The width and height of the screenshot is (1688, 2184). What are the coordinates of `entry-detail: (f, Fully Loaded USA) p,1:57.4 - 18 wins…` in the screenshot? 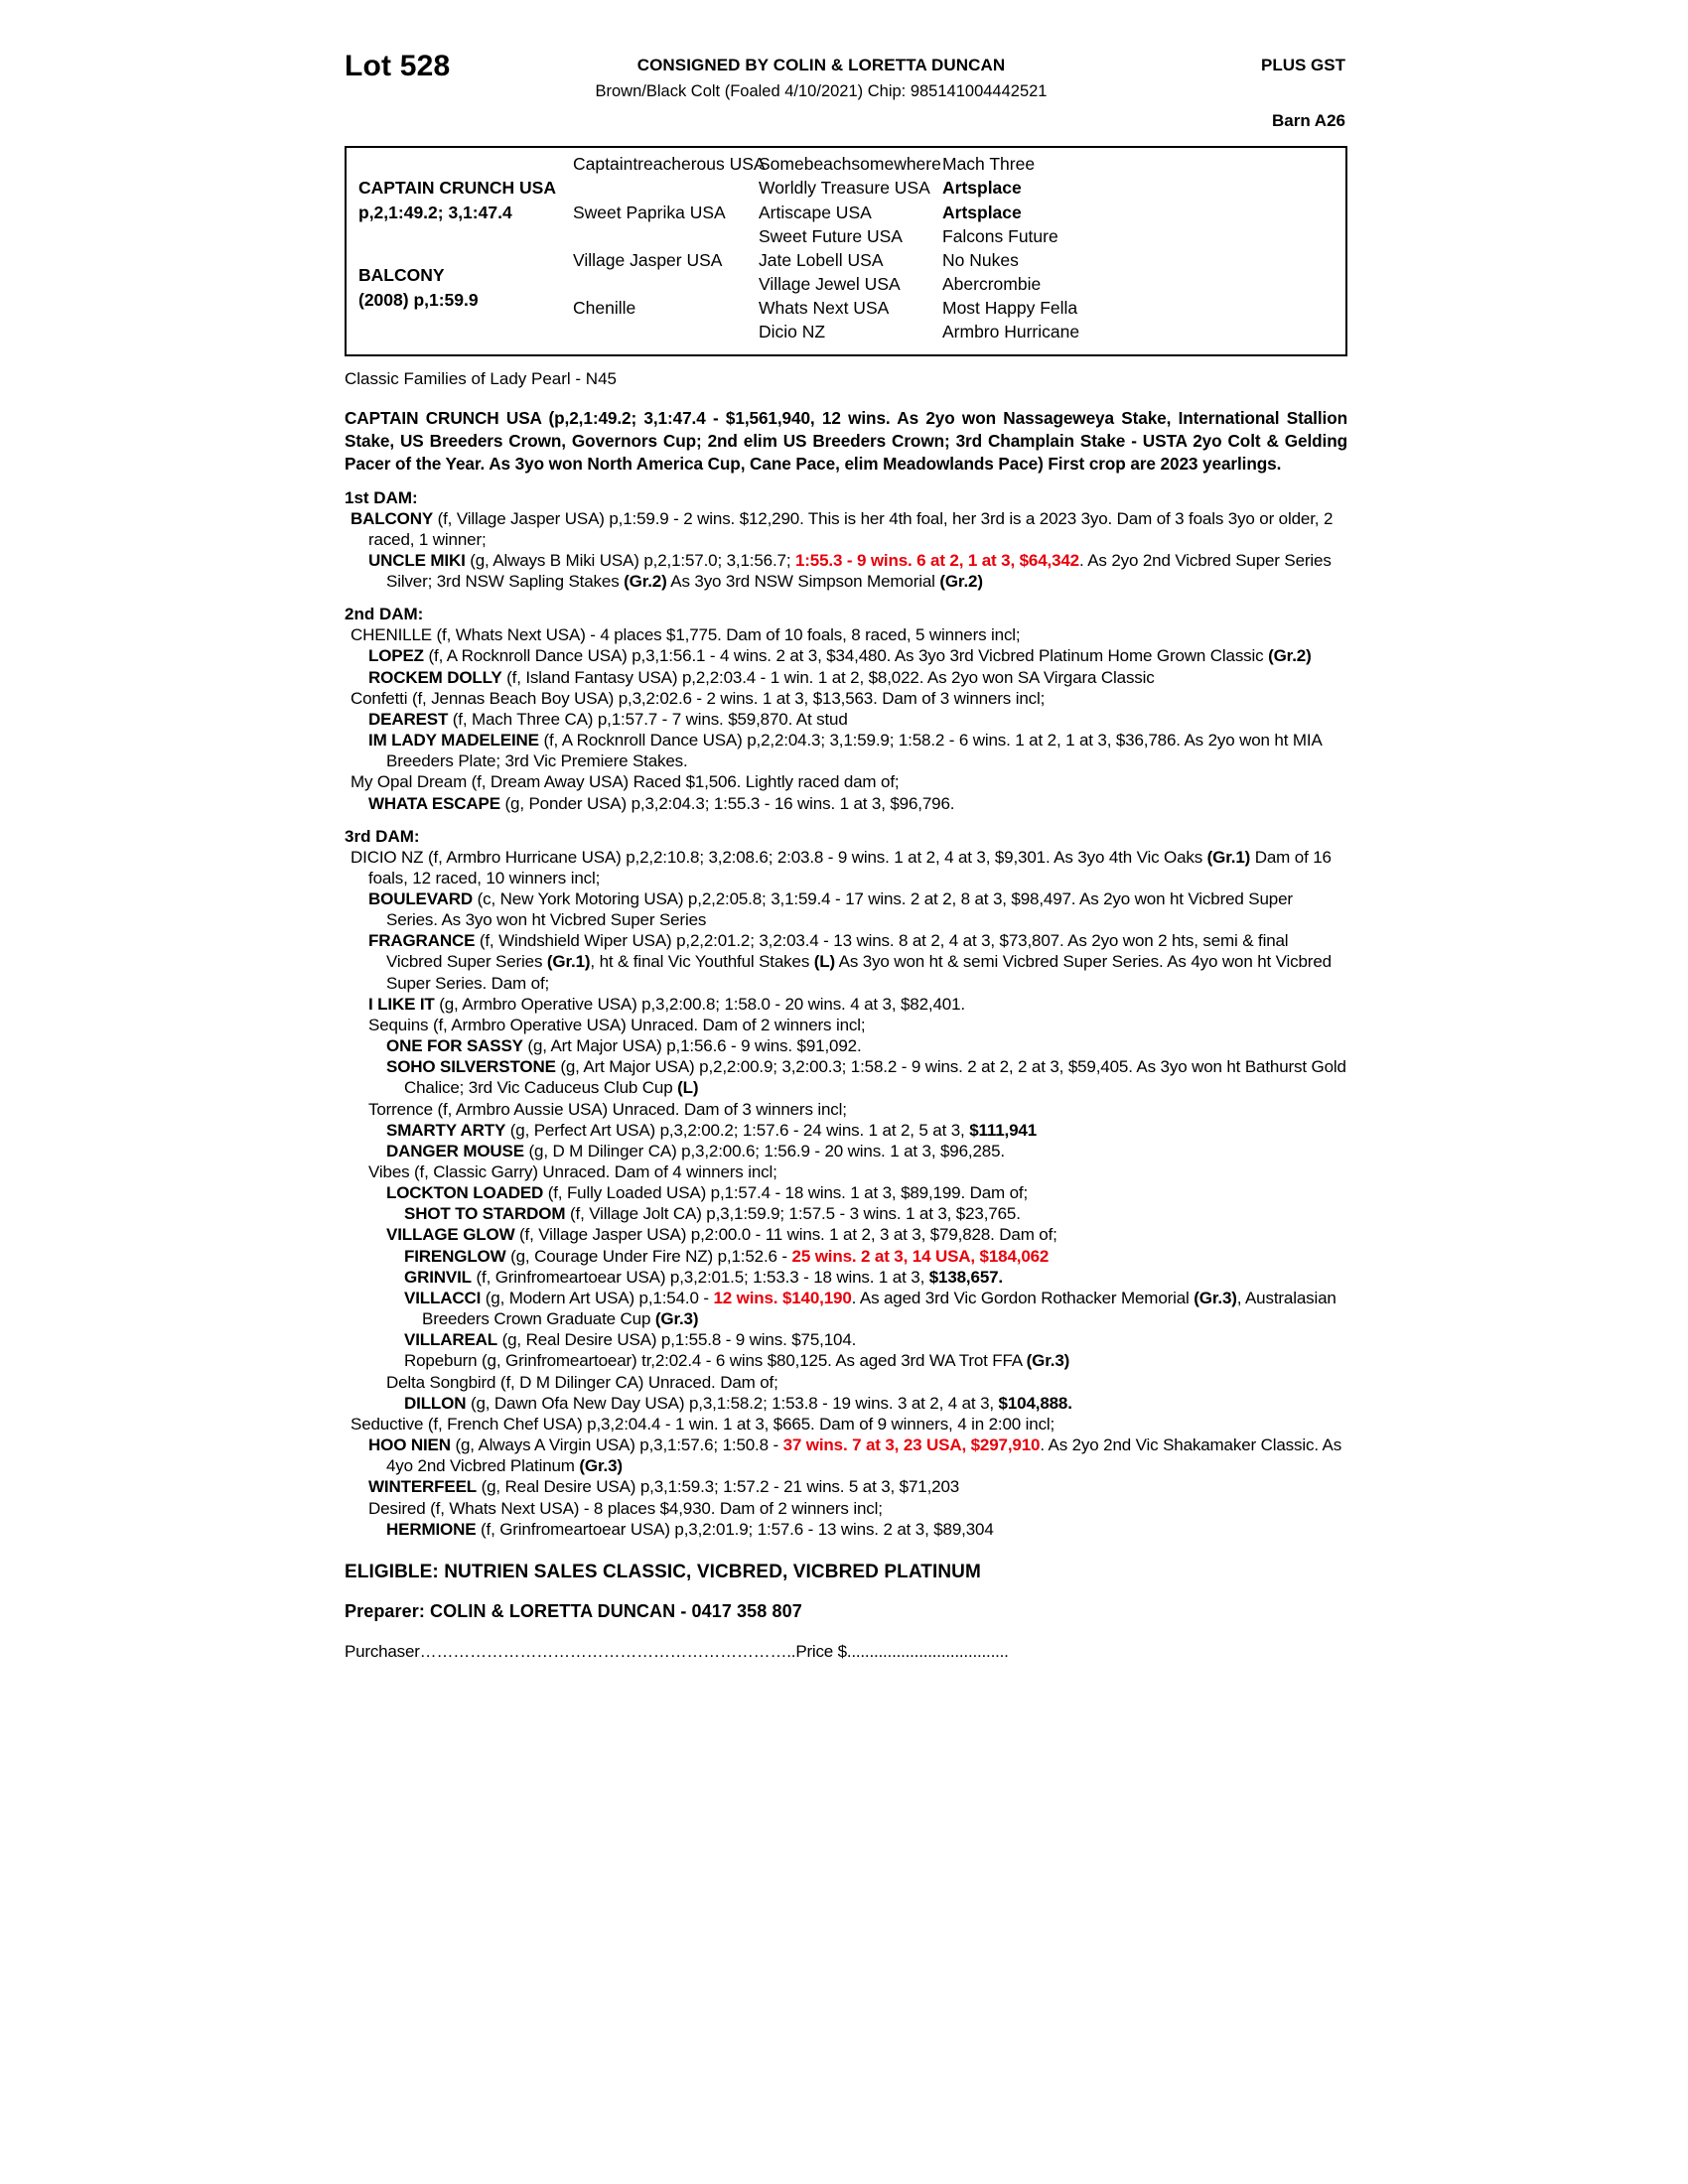 It's located at (786, 1193).